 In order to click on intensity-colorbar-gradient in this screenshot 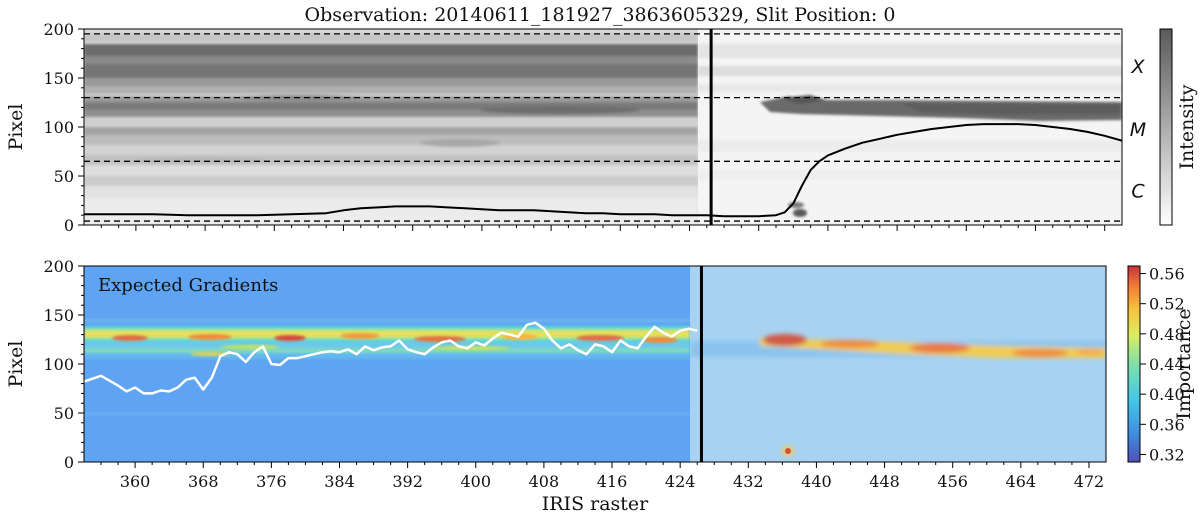, I will do `click(1166, 127)`.